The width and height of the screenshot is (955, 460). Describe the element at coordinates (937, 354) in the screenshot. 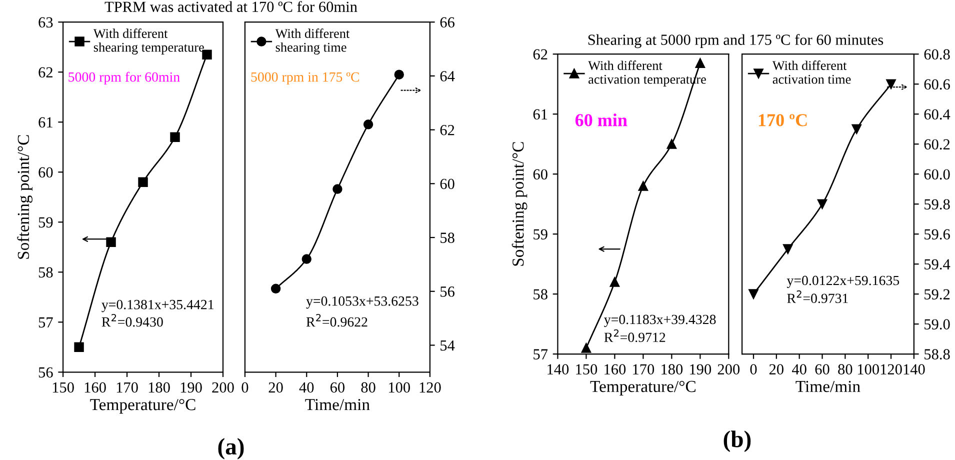

I see `y-tick-label: 58.8` at that location.